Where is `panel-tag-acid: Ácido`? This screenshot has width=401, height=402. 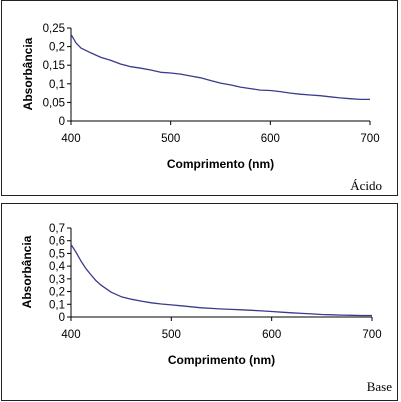
panel-tag-acid: Ácido is located at coordinates (366, 185).